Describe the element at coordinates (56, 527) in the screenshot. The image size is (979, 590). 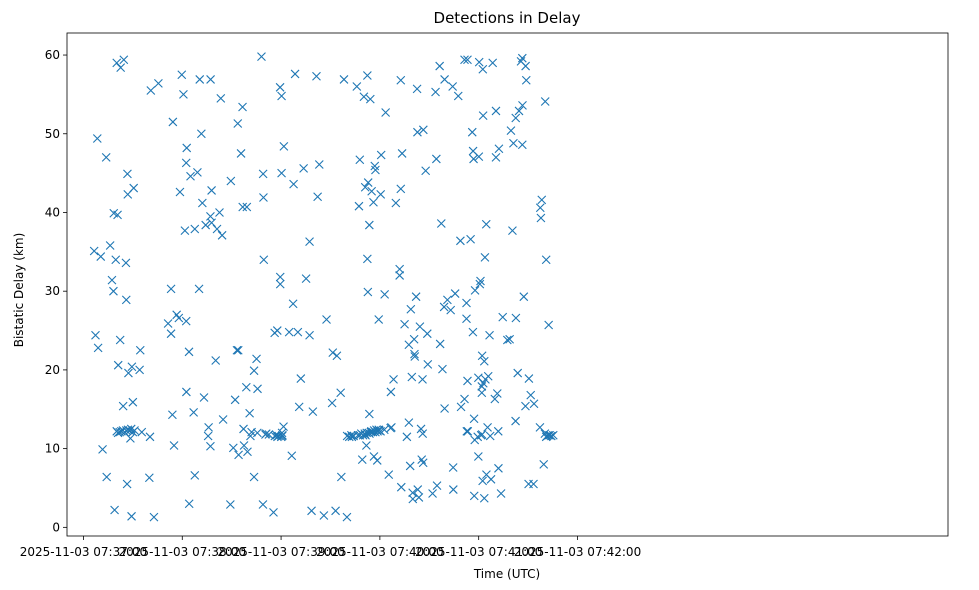
I see `y-tick-label: 0` at that location.